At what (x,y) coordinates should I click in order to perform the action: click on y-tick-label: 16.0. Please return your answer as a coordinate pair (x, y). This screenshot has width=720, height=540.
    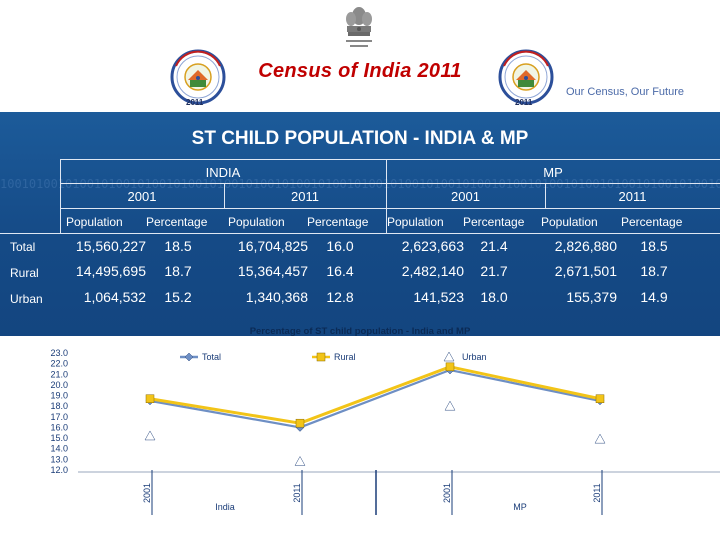
    Looking at the image, I should click on (59, 427).